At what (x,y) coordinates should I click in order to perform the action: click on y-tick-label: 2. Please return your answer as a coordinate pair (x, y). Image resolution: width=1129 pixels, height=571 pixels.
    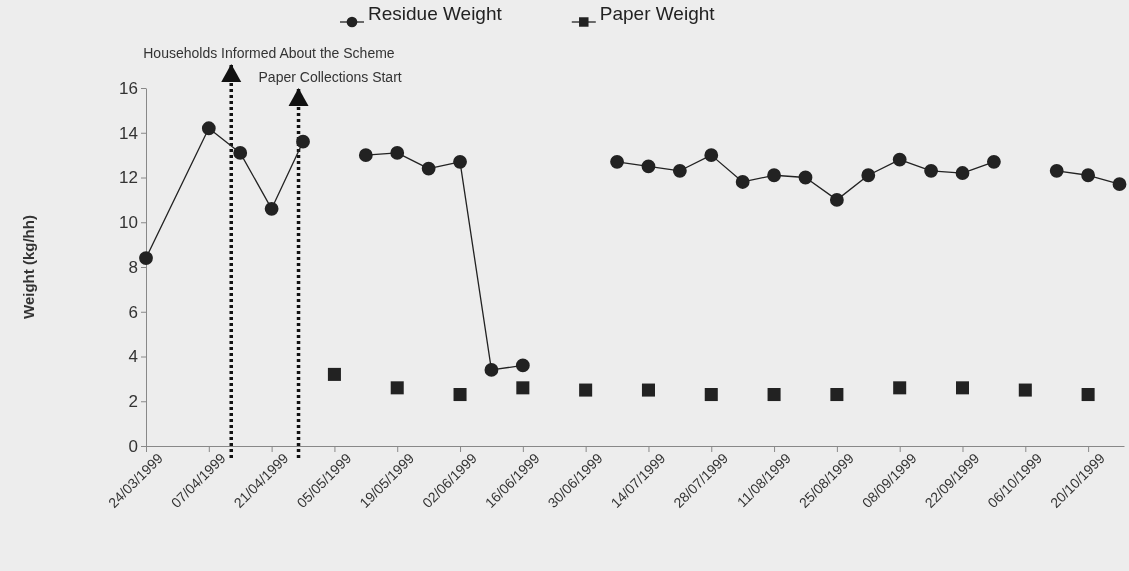
    Looking at the image, I should click on (133, 402).